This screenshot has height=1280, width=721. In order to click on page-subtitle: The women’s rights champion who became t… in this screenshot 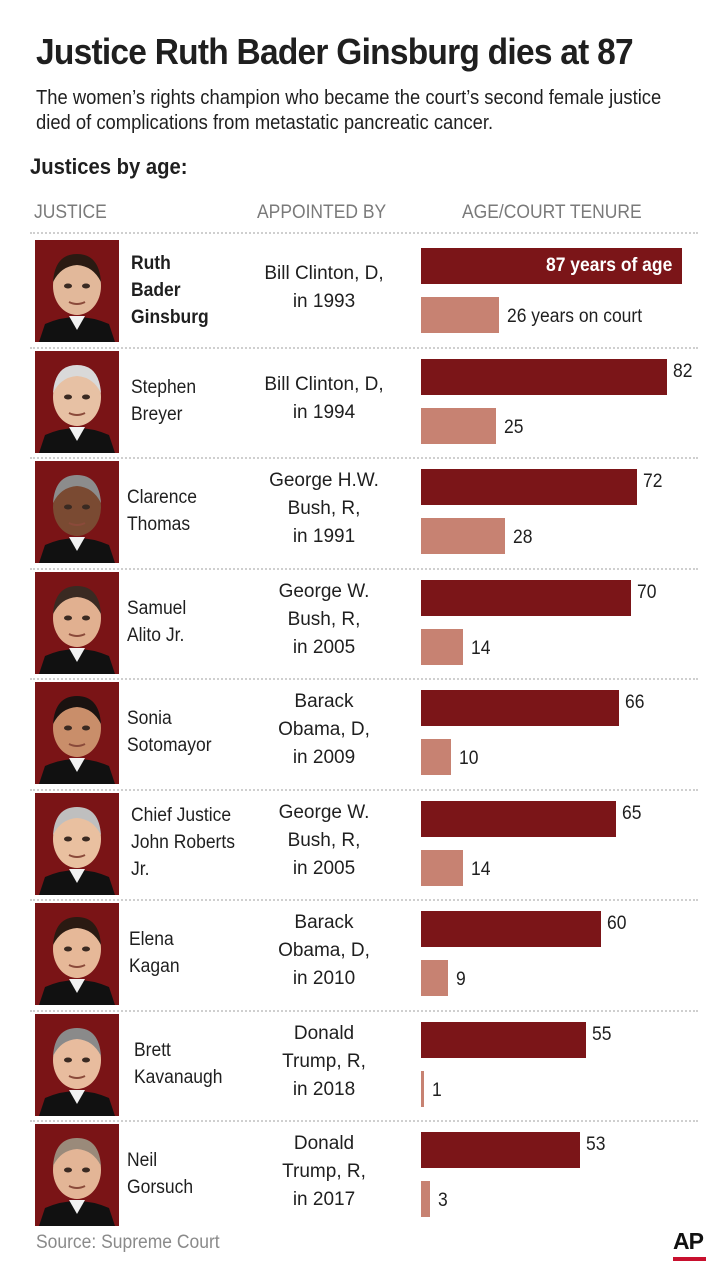, I will do `click(349, 110)`.